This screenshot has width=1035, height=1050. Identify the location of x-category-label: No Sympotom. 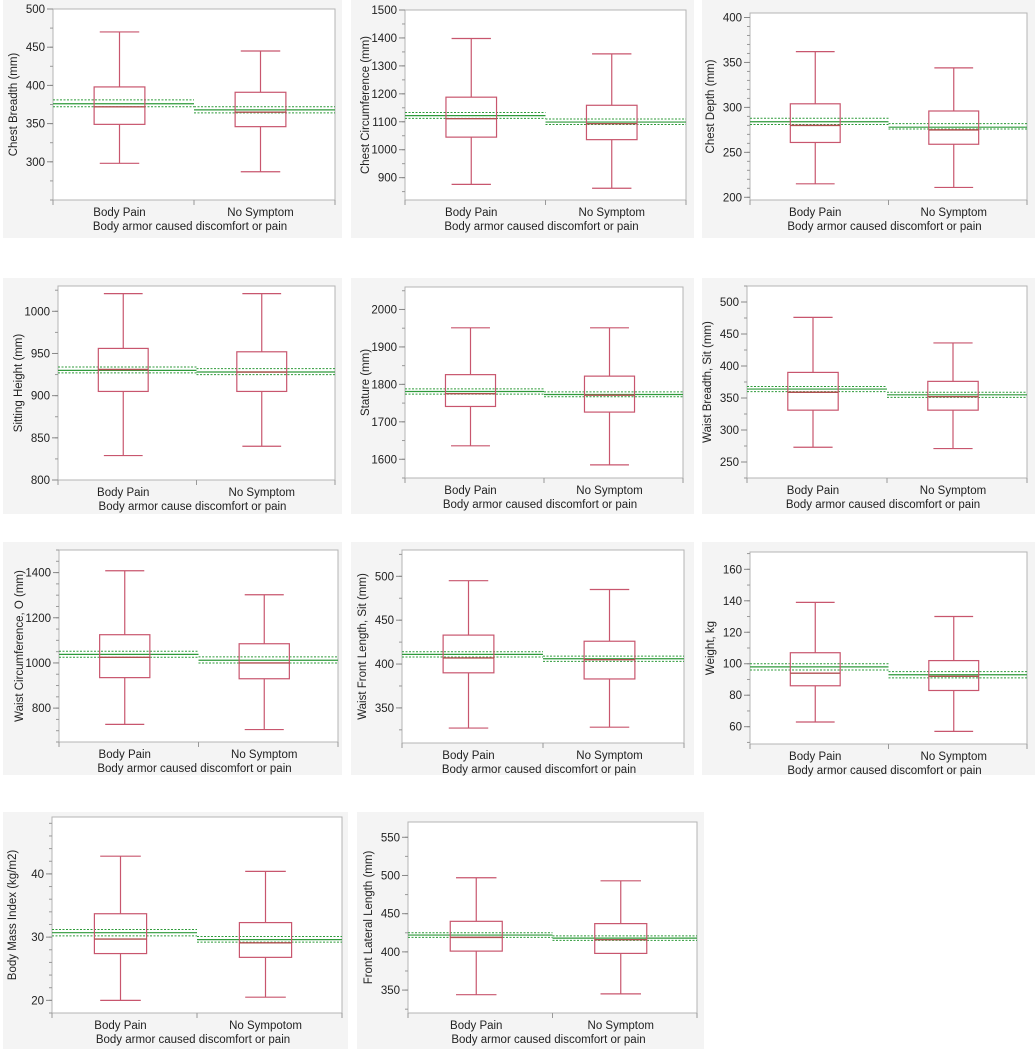
(265, 1026).